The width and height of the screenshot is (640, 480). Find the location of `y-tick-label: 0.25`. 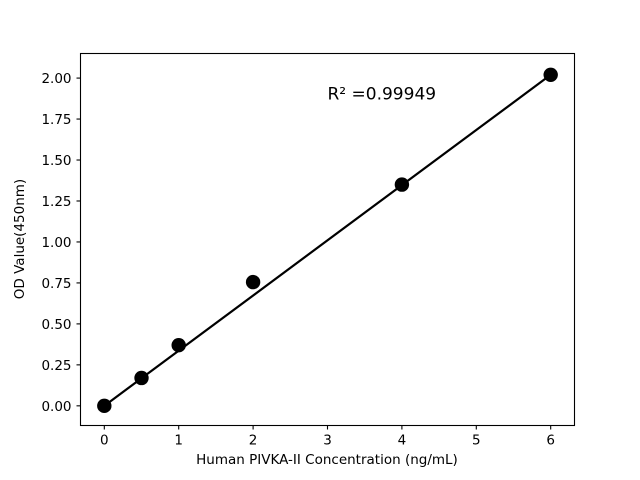

y-tick-label: 0.25 is located at coordinates (56, 366).